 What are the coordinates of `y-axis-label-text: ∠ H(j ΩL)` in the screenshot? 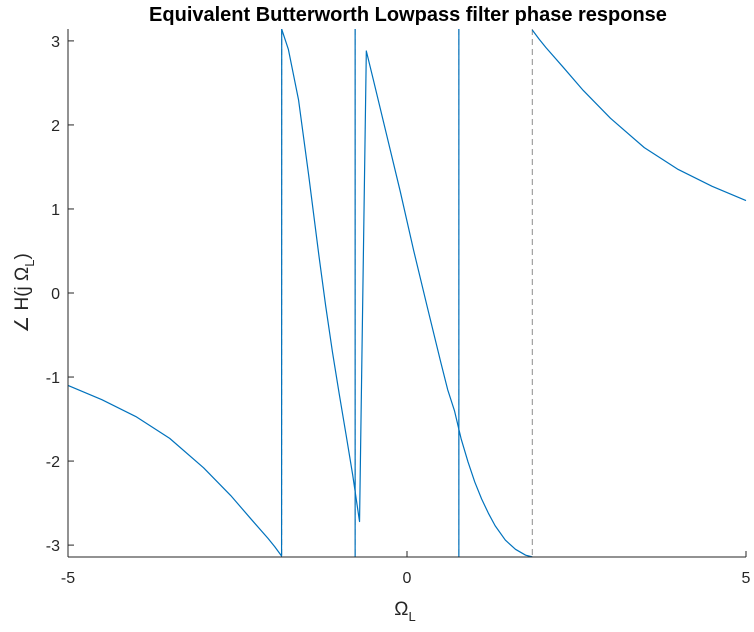 It's located at (24, 293).